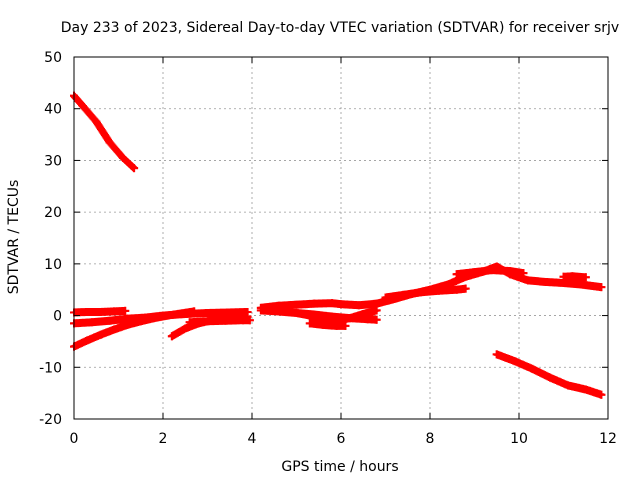  I want to click on y-tick-label: 30, so click(53, 161).